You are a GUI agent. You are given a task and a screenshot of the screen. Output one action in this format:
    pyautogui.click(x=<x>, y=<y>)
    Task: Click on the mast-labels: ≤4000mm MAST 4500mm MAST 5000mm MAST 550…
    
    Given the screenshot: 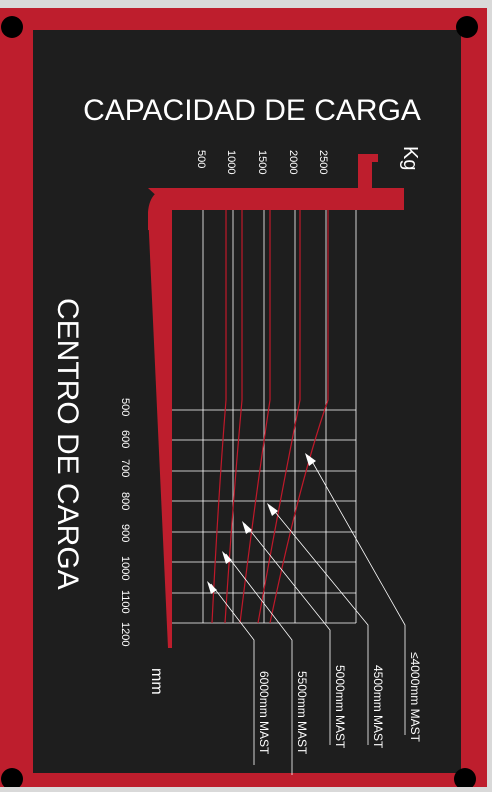 What is the action you would take?
    pyautogui.click(x=339, y=703)
    